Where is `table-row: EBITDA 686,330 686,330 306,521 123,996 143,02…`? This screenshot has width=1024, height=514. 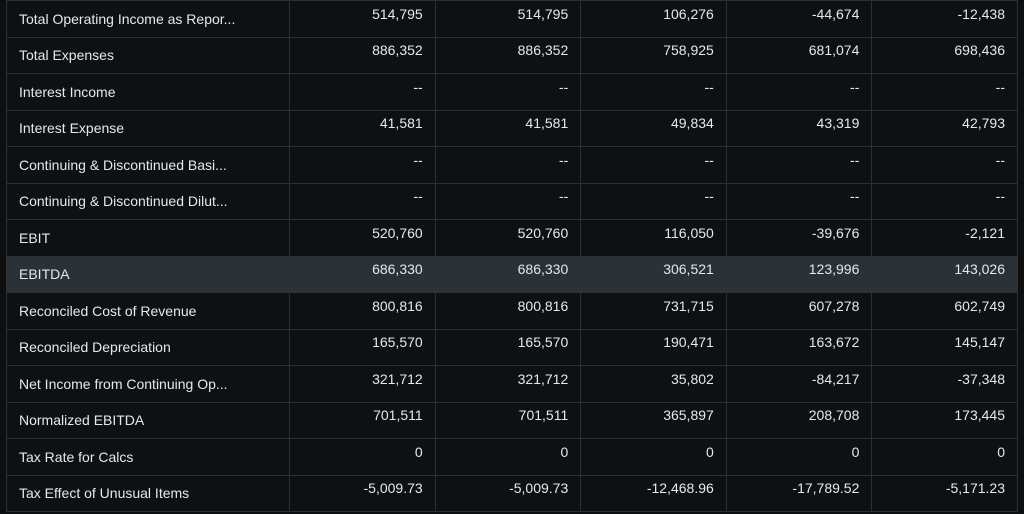
table-row: EBITDA 686,330 686,330 306,521 123,996 143,02… is located at coordinates (511, 274).